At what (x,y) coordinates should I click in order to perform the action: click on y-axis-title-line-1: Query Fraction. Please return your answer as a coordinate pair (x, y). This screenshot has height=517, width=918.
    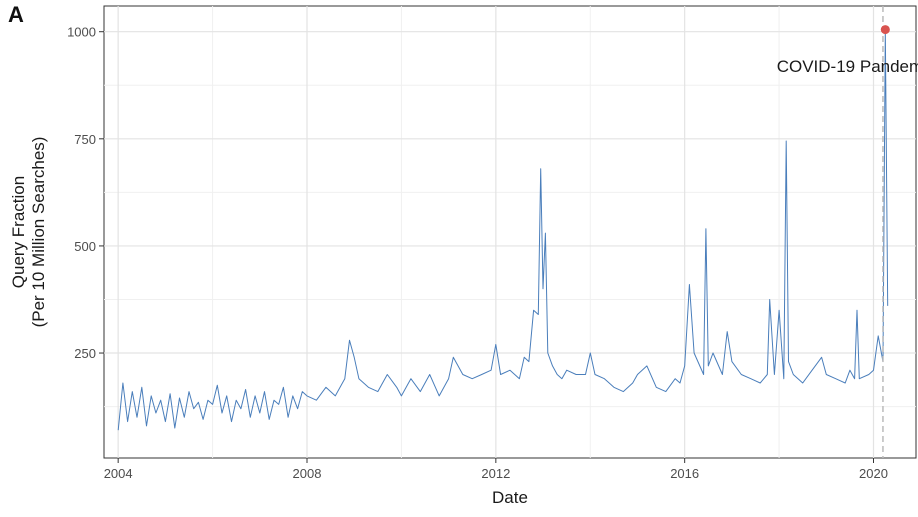
    Looking at the image, I should click on (18, 232).